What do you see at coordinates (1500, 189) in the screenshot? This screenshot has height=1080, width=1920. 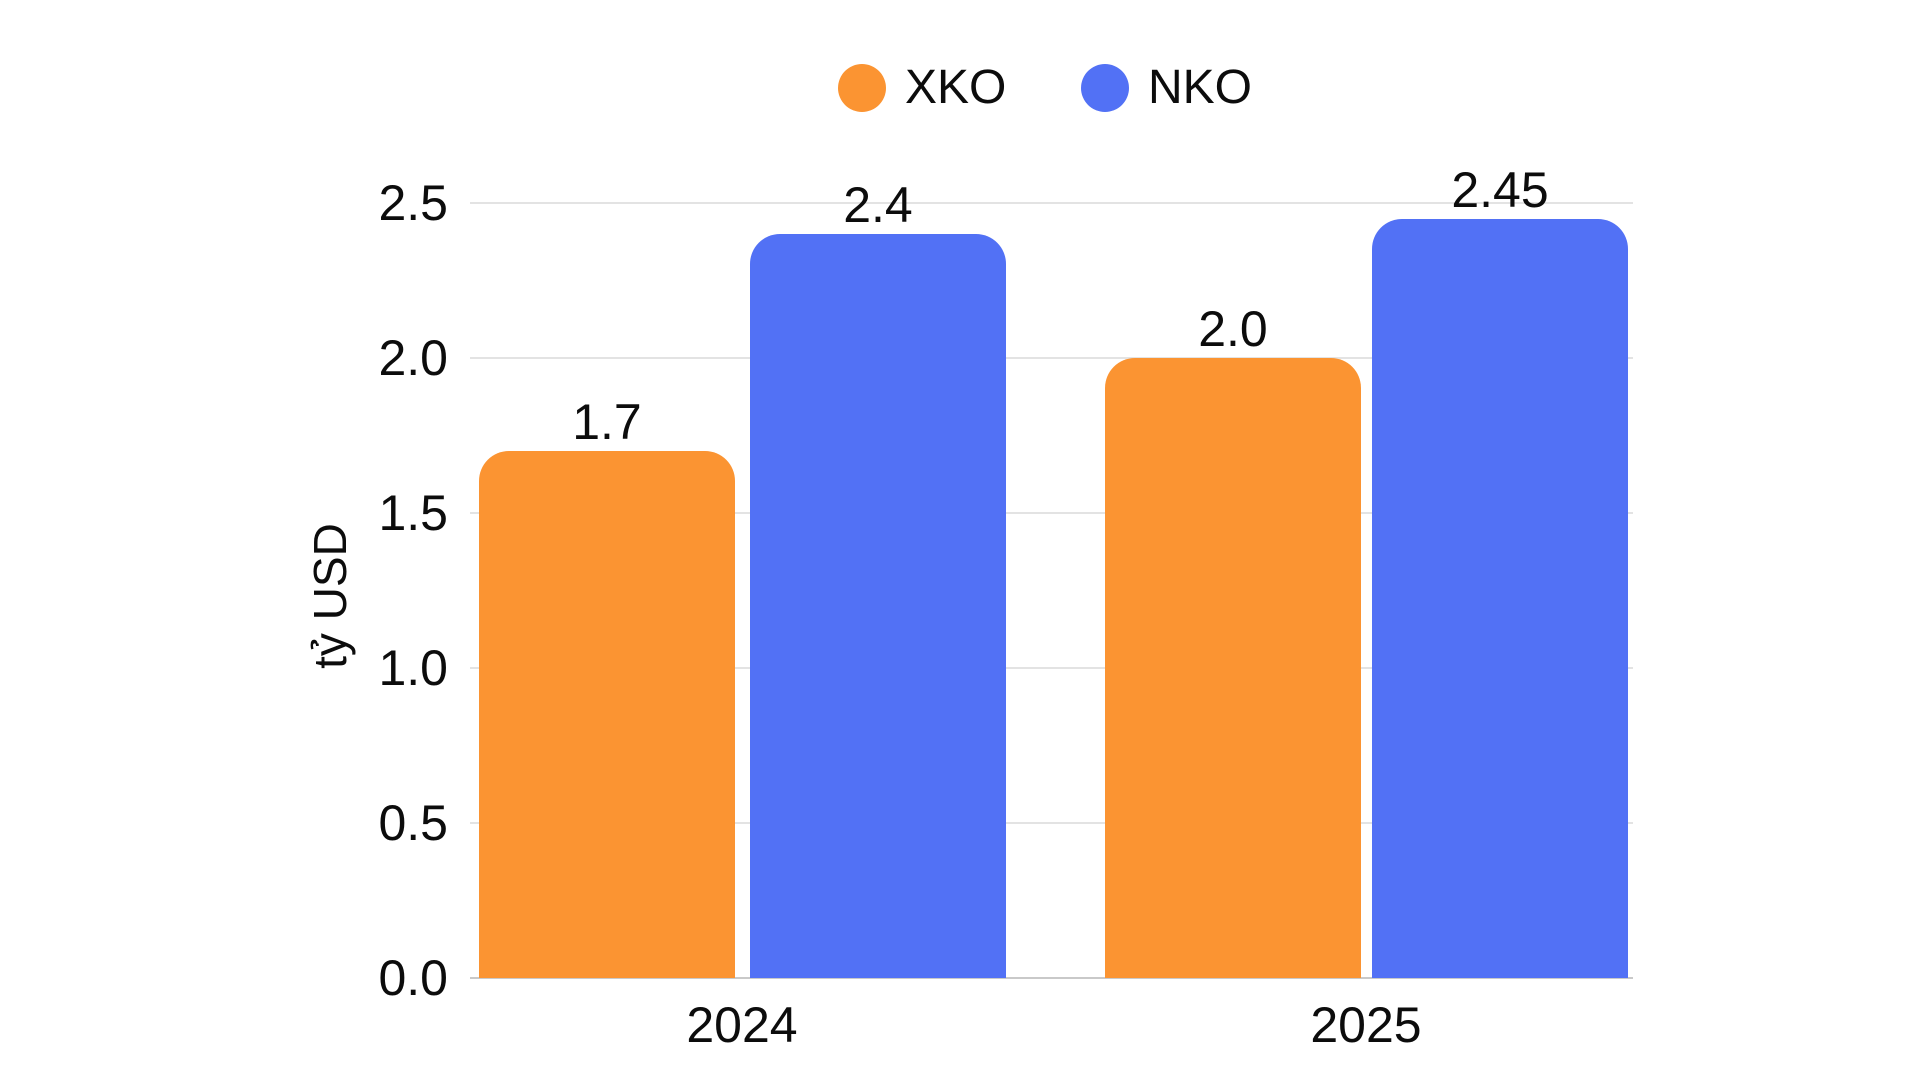 I see `value-label-nko-2025: 2.45` at bounding box center [1500, 189].